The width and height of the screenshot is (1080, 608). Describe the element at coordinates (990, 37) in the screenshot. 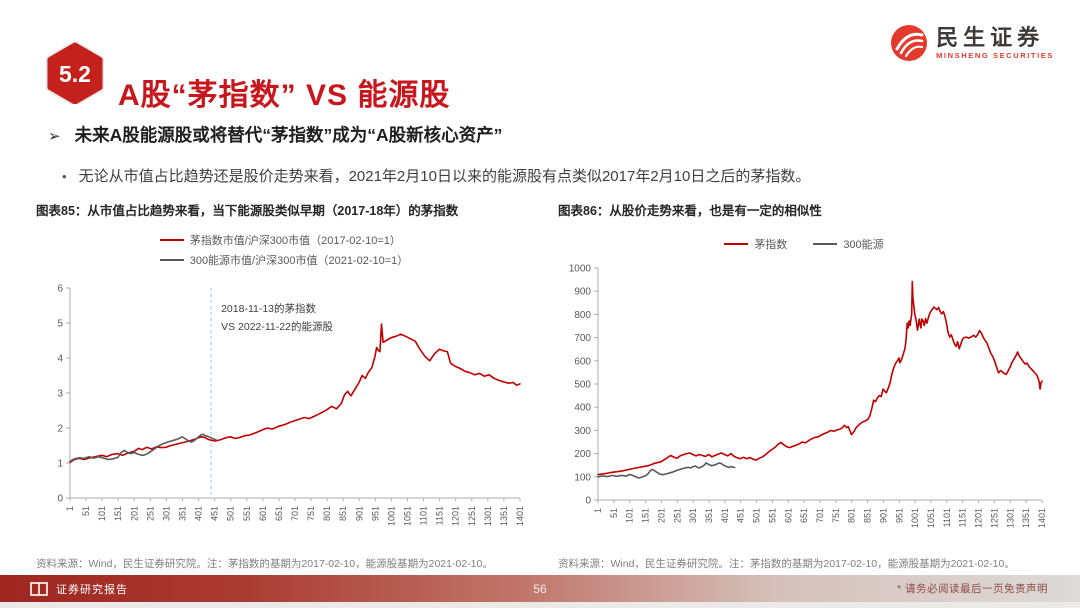

I see `logo-name-cn: 民生证券` at that location.